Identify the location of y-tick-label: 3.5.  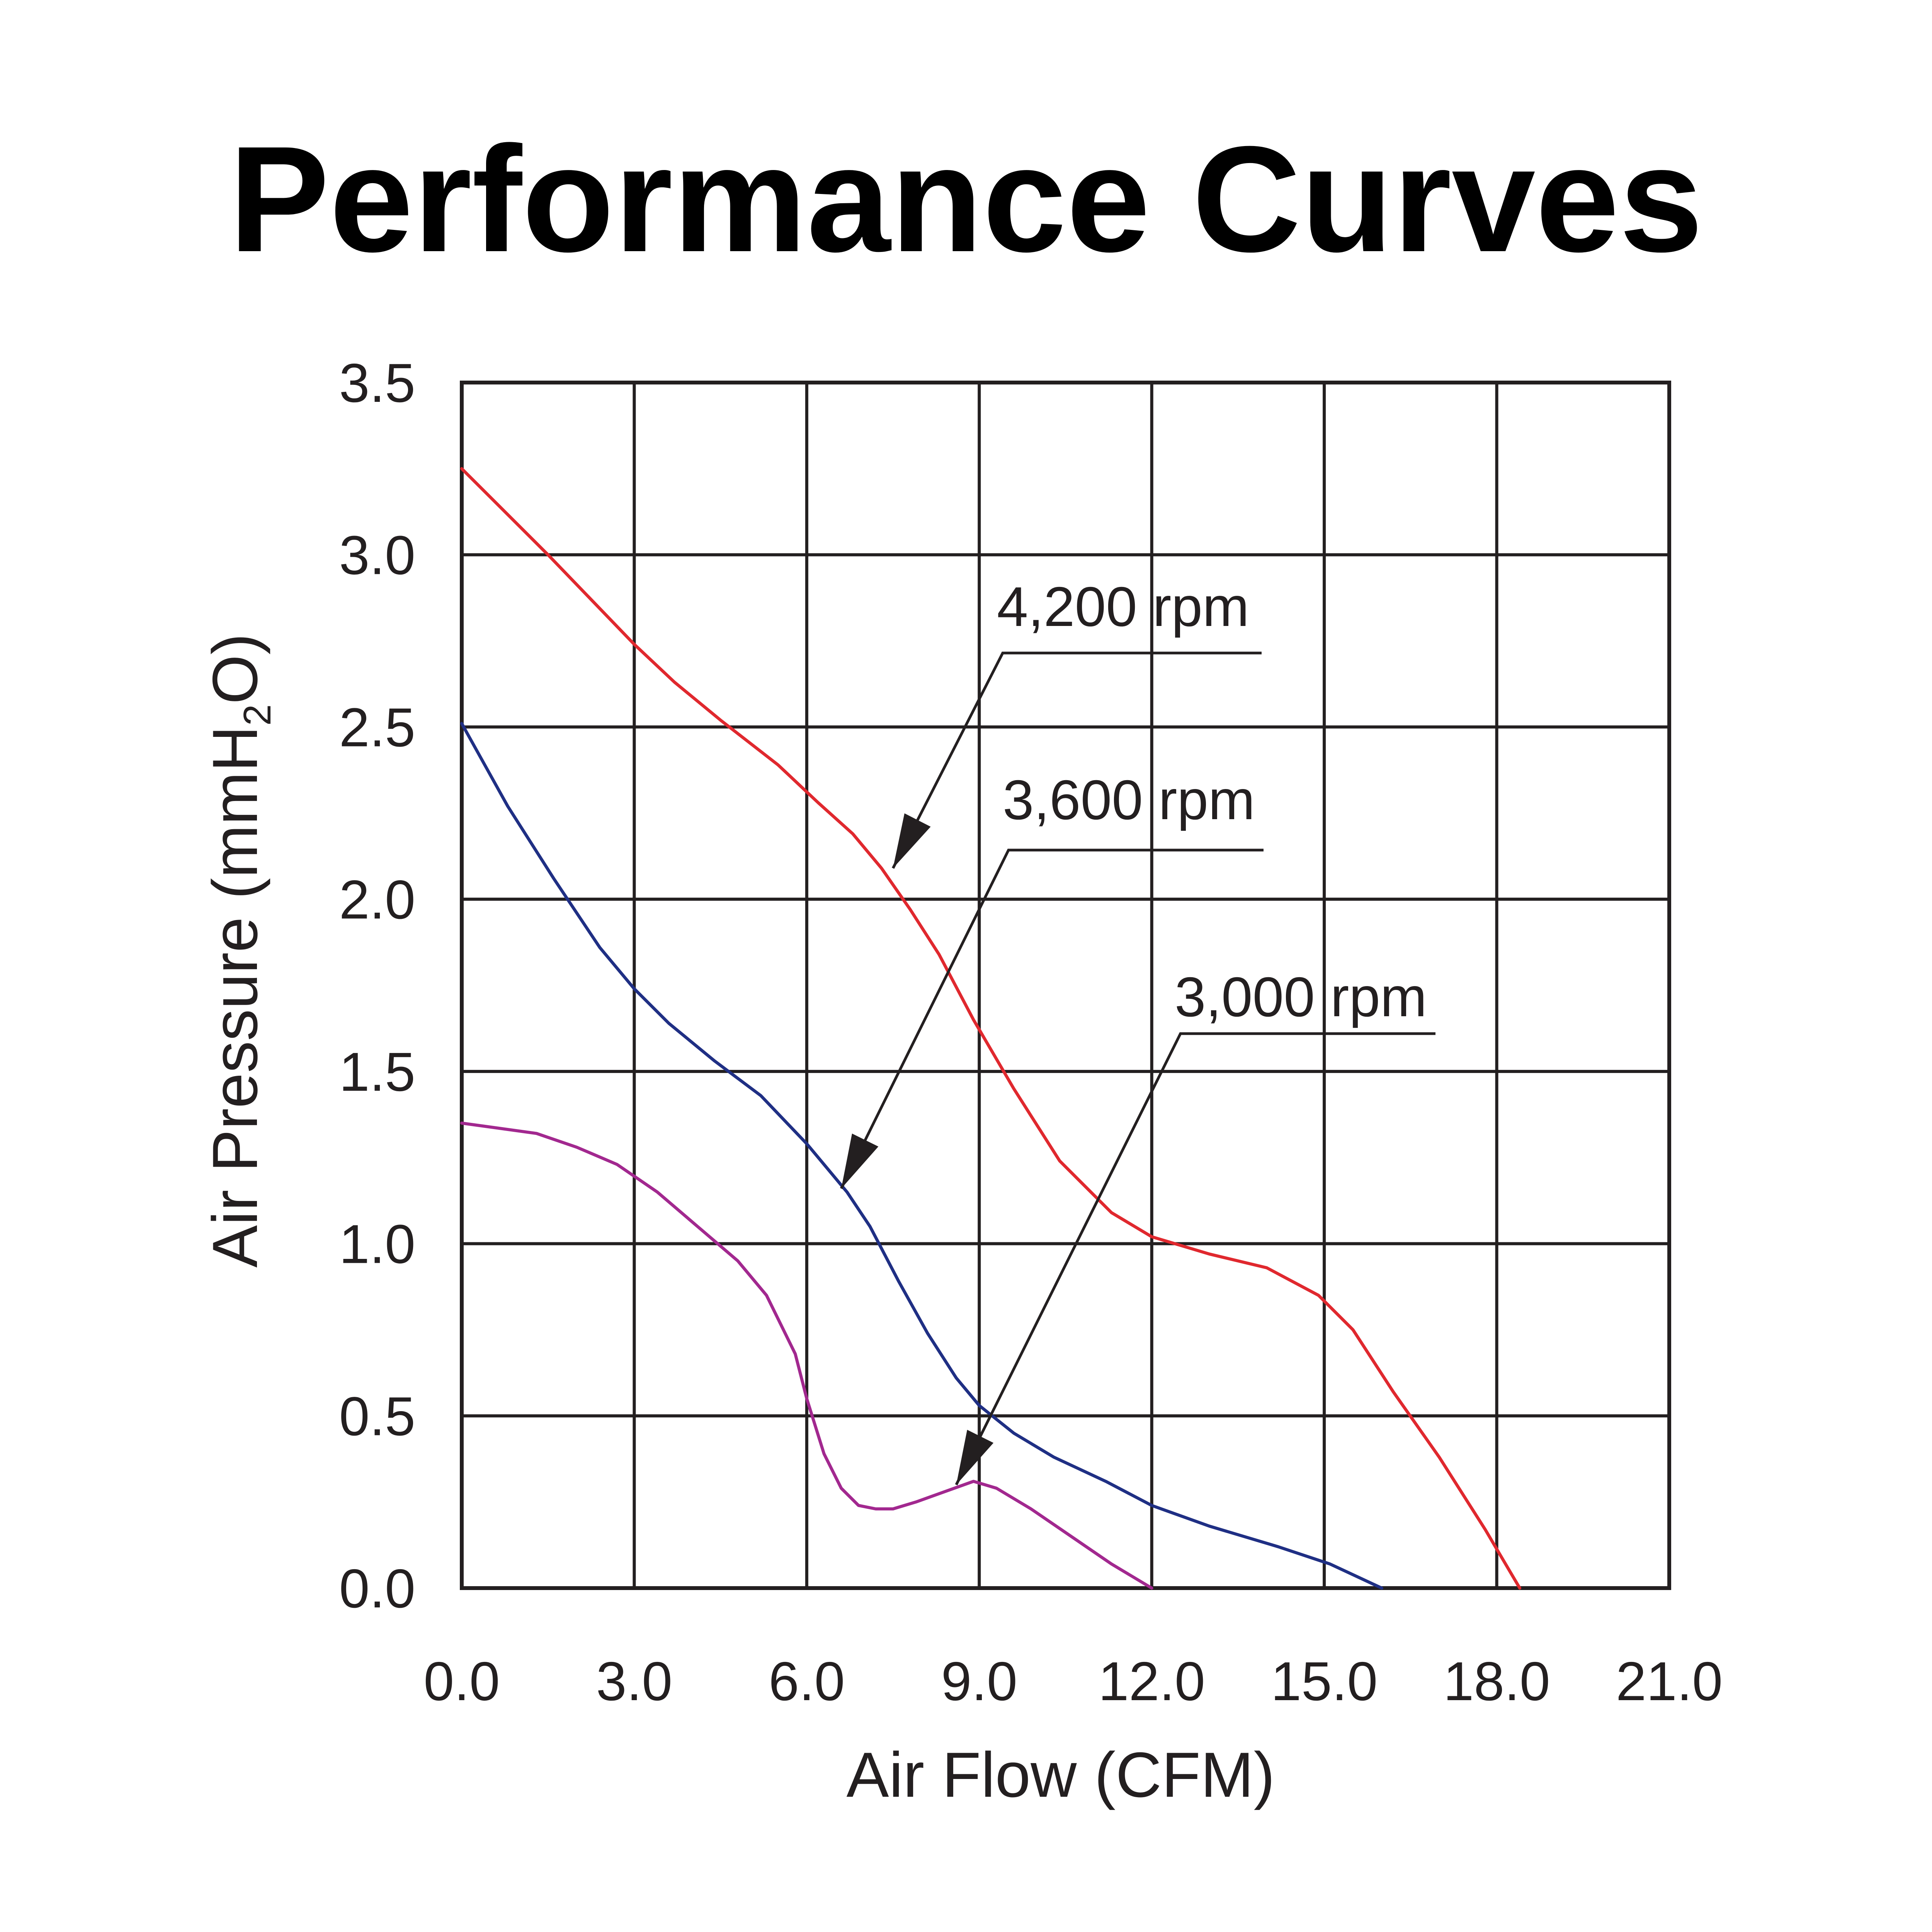
(377, 383).